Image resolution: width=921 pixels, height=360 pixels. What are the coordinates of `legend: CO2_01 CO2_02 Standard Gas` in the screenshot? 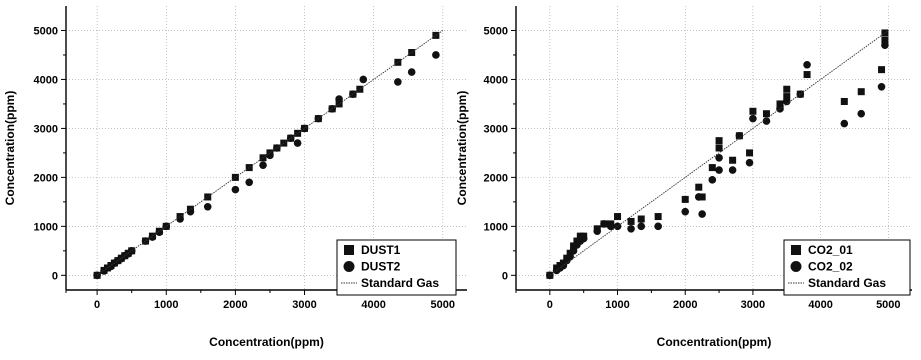 It's located at (847, 267).